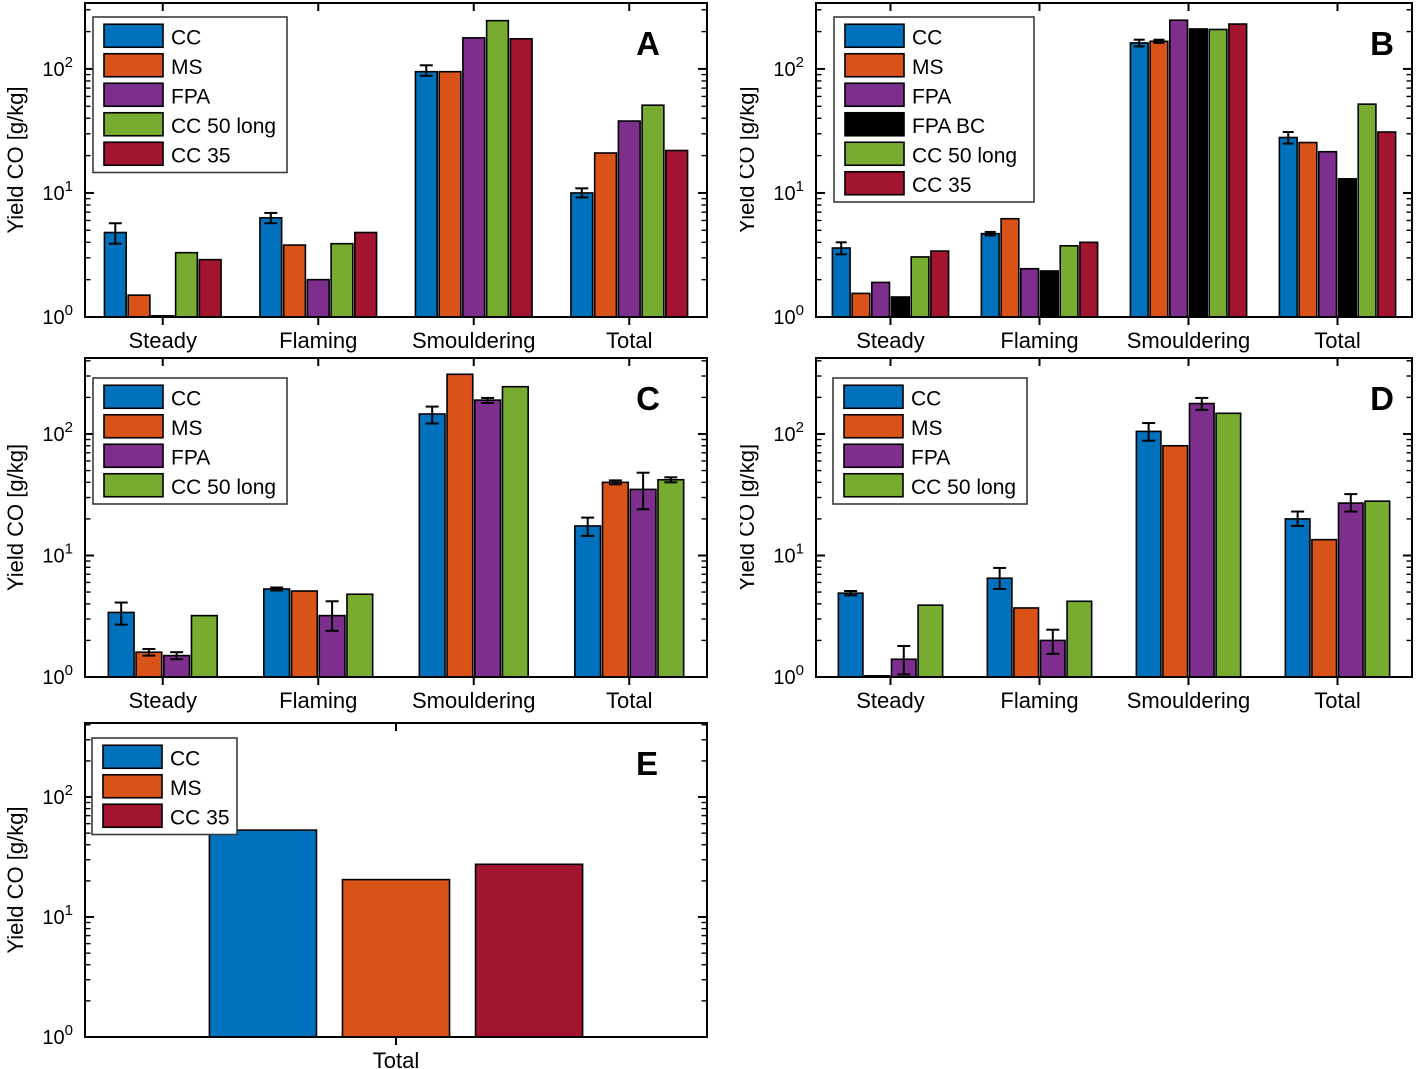 The height and width of the screenshot is (1069, 1419). I want to click on bar-fpa-flaming, so click(1029, 292).